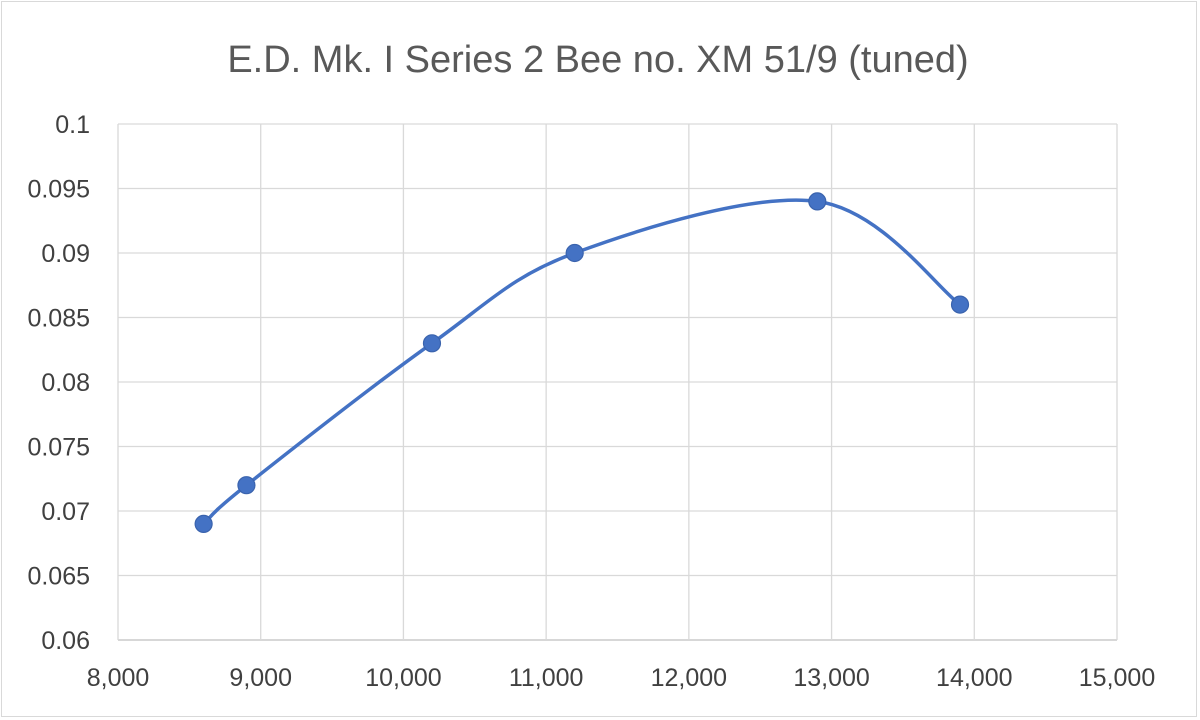  What do you see at coordinates (72, 125) in the screenshot?
I see `y-tick-label: 0.1` at bounding box center [72, 125].